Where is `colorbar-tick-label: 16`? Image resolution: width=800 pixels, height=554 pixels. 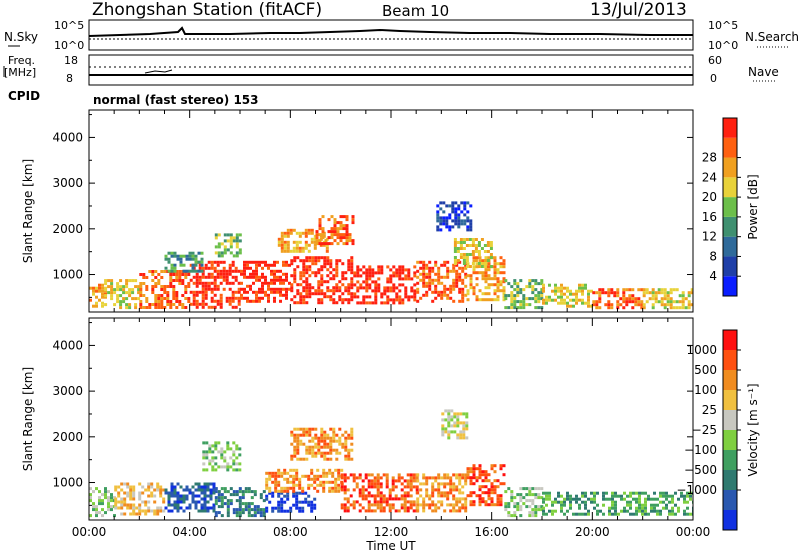 colorbar-tick-label: 16 is located at coordinates (709, 217).